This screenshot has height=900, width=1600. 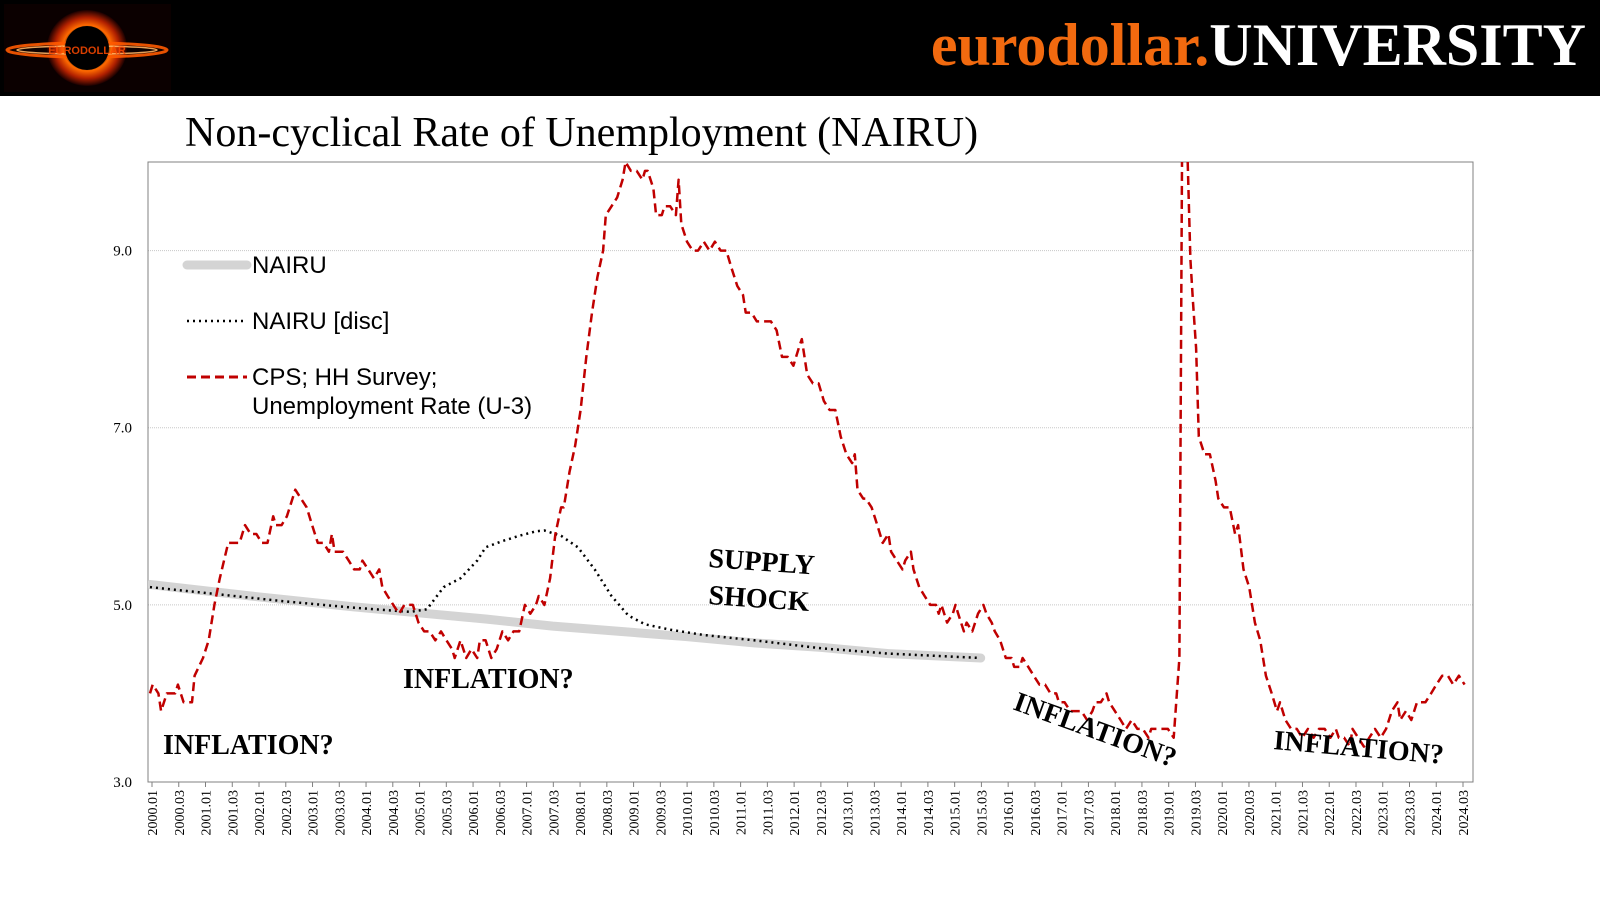 What do you see at coordinates (759, 599) in the screenshot?
I see `annotation-supply-shock-line2: SHOCK` at bounding box center [759, 599].